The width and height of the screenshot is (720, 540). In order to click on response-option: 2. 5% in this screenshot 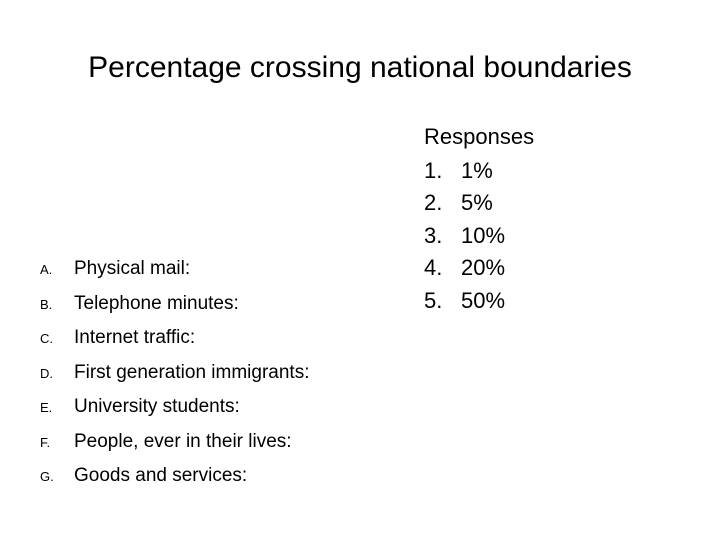, I will do `click(564, 203)`.